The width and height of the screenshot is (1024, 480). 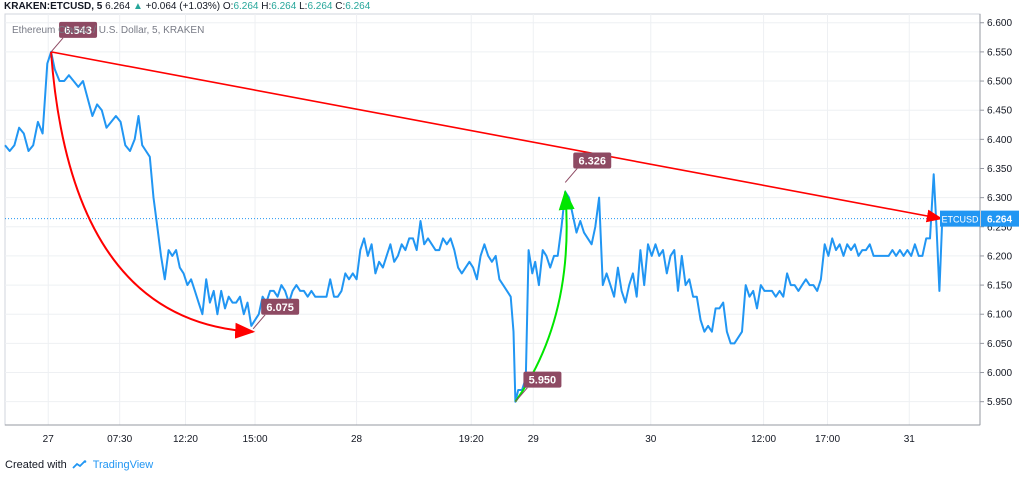 What do you see at coordinates (357, 439) in the screenshot?
I see `x-tick-label: 28` at bounding box center [357, 439].